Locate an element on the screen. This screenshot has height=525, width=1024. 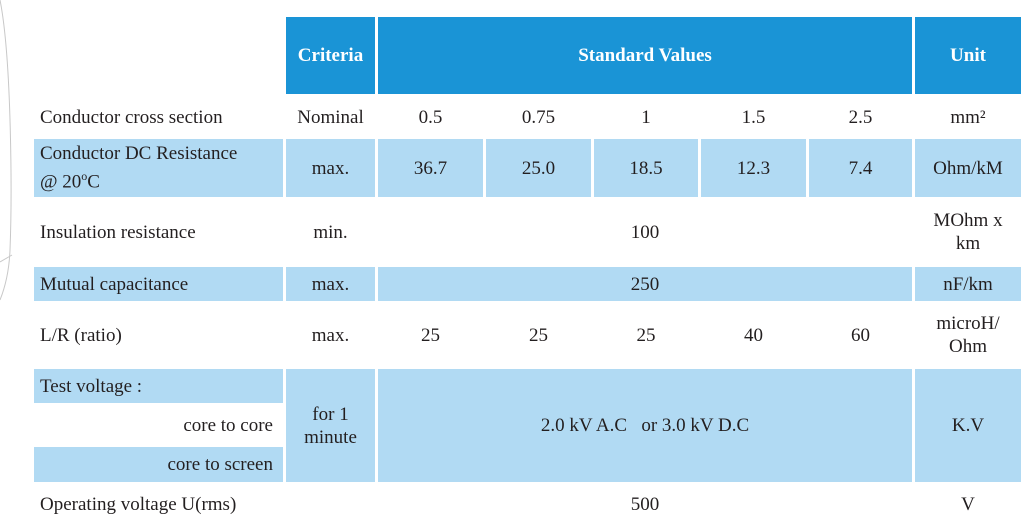
value-cell: 0.5 is located at coordinates (430, 117).